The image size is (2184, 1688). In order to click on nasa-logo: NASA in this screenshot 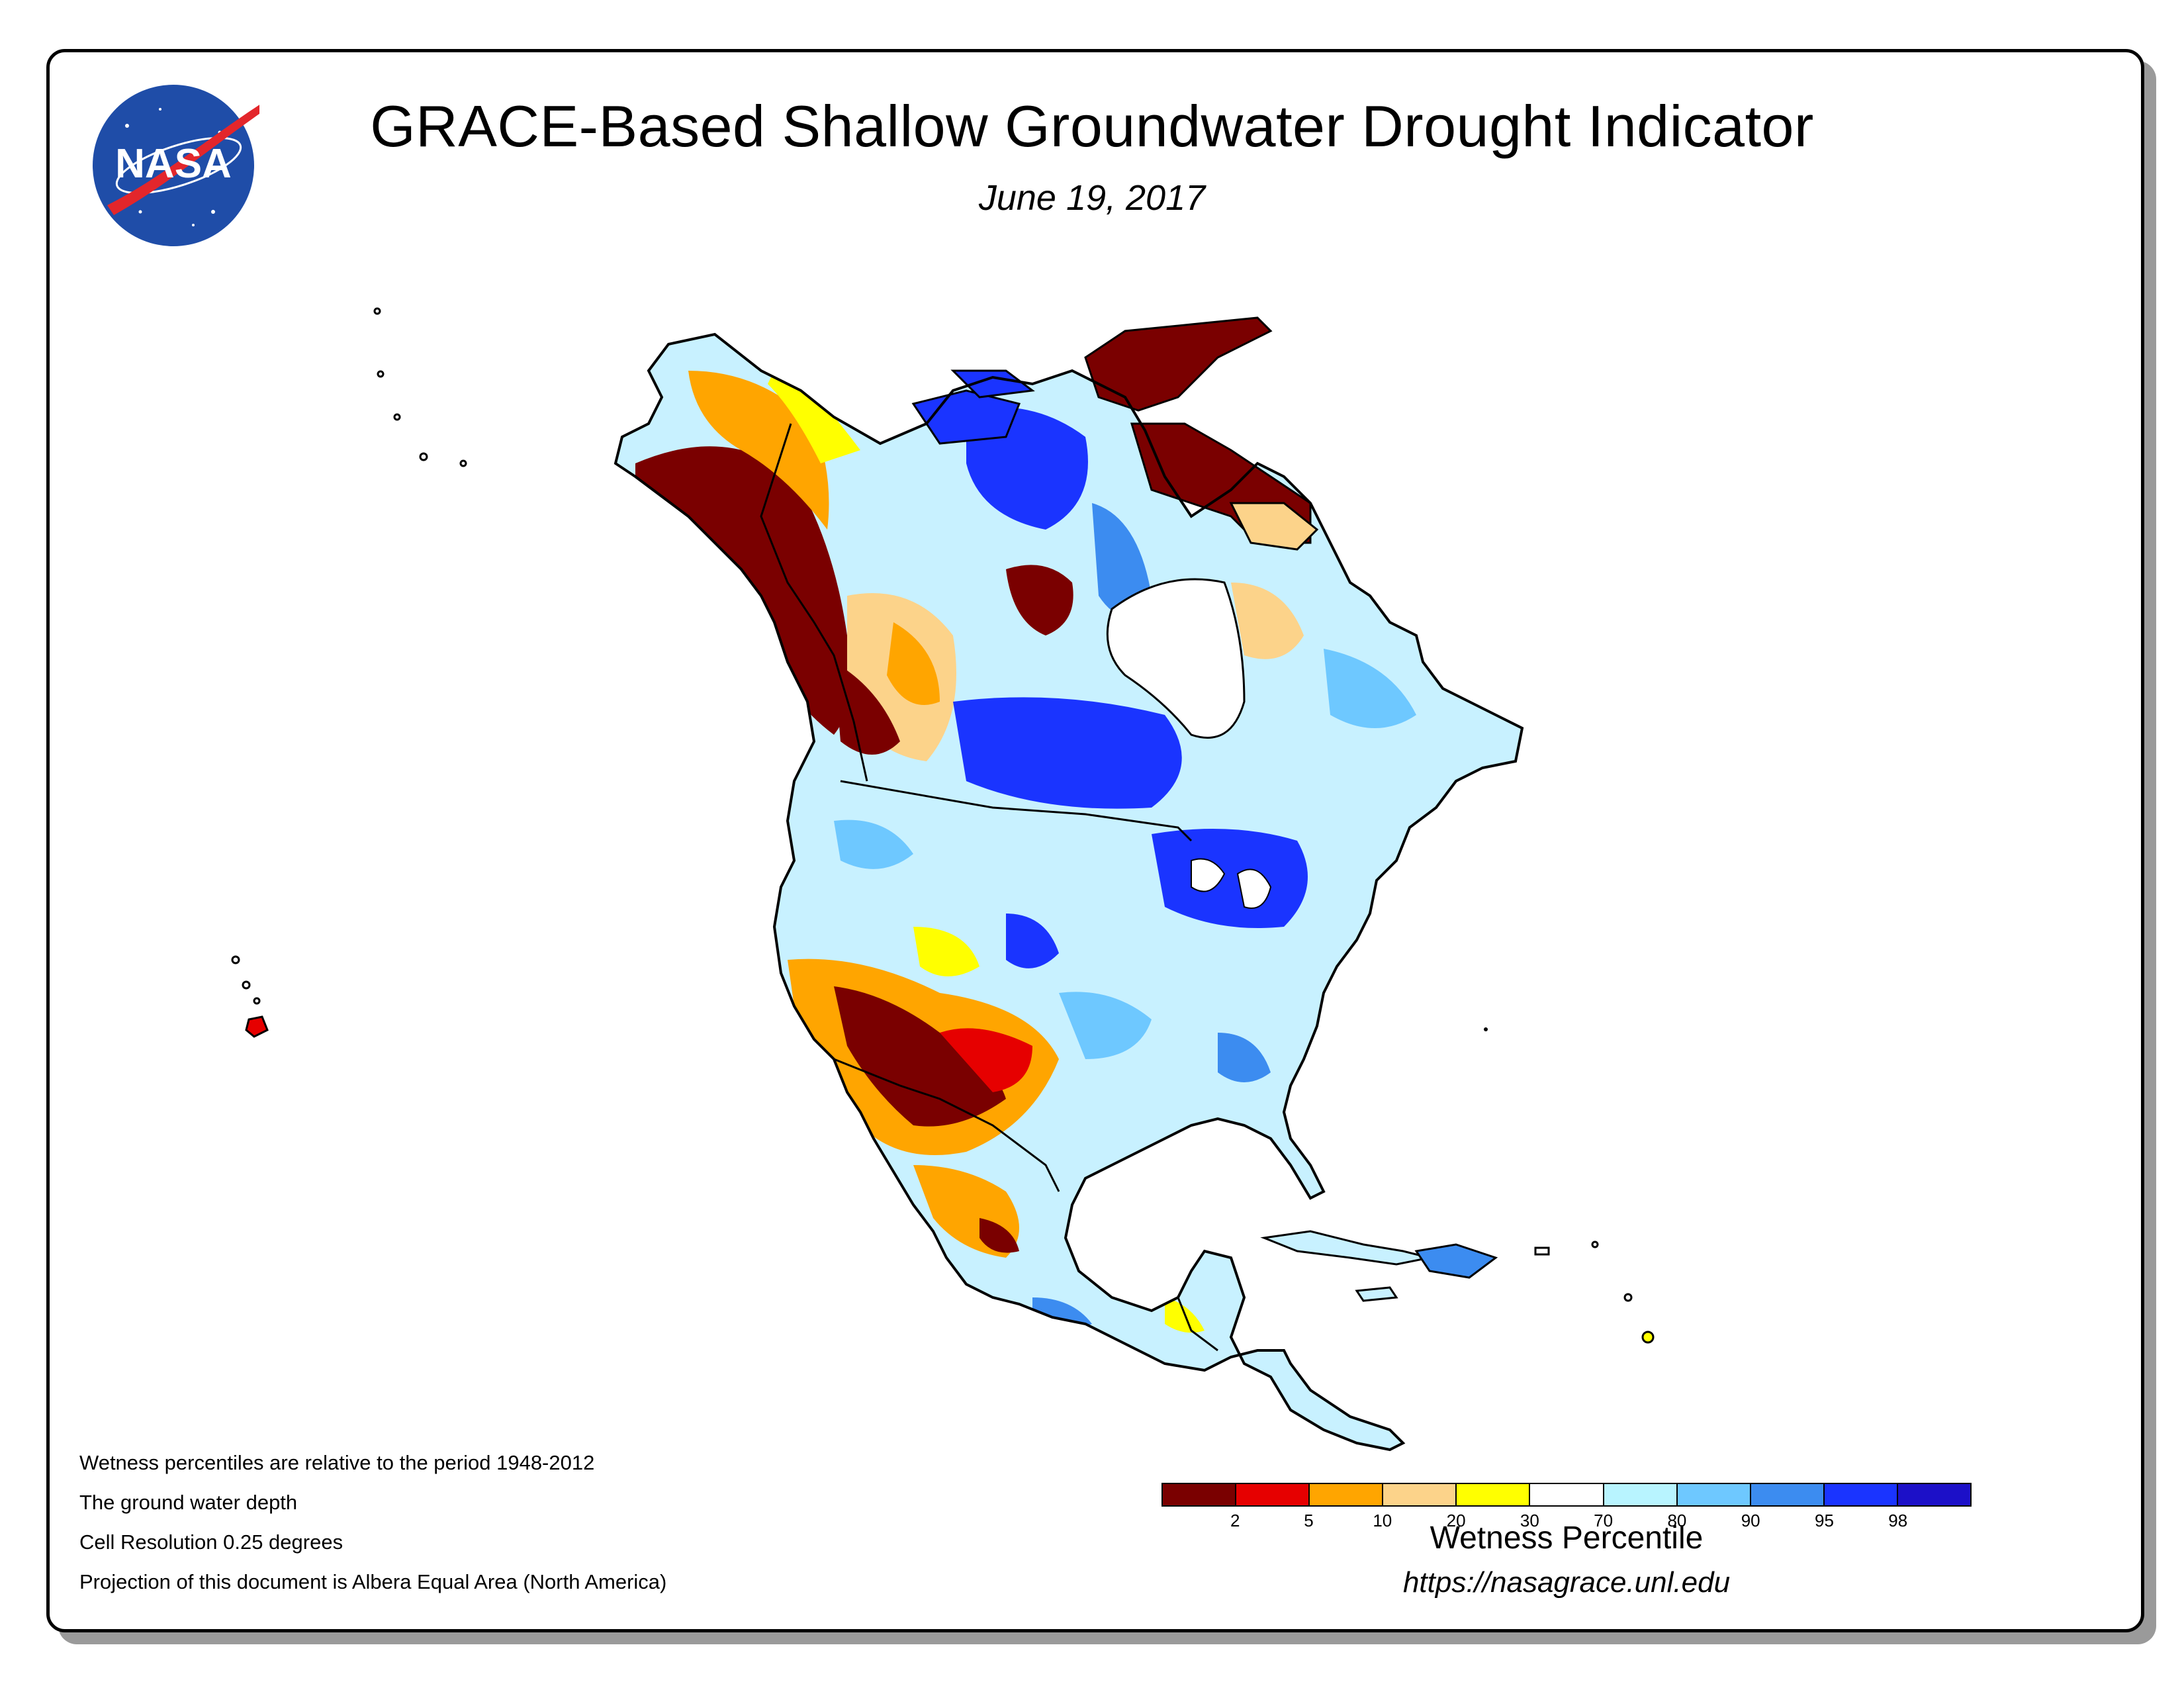, I will do `click(176, 165)`.